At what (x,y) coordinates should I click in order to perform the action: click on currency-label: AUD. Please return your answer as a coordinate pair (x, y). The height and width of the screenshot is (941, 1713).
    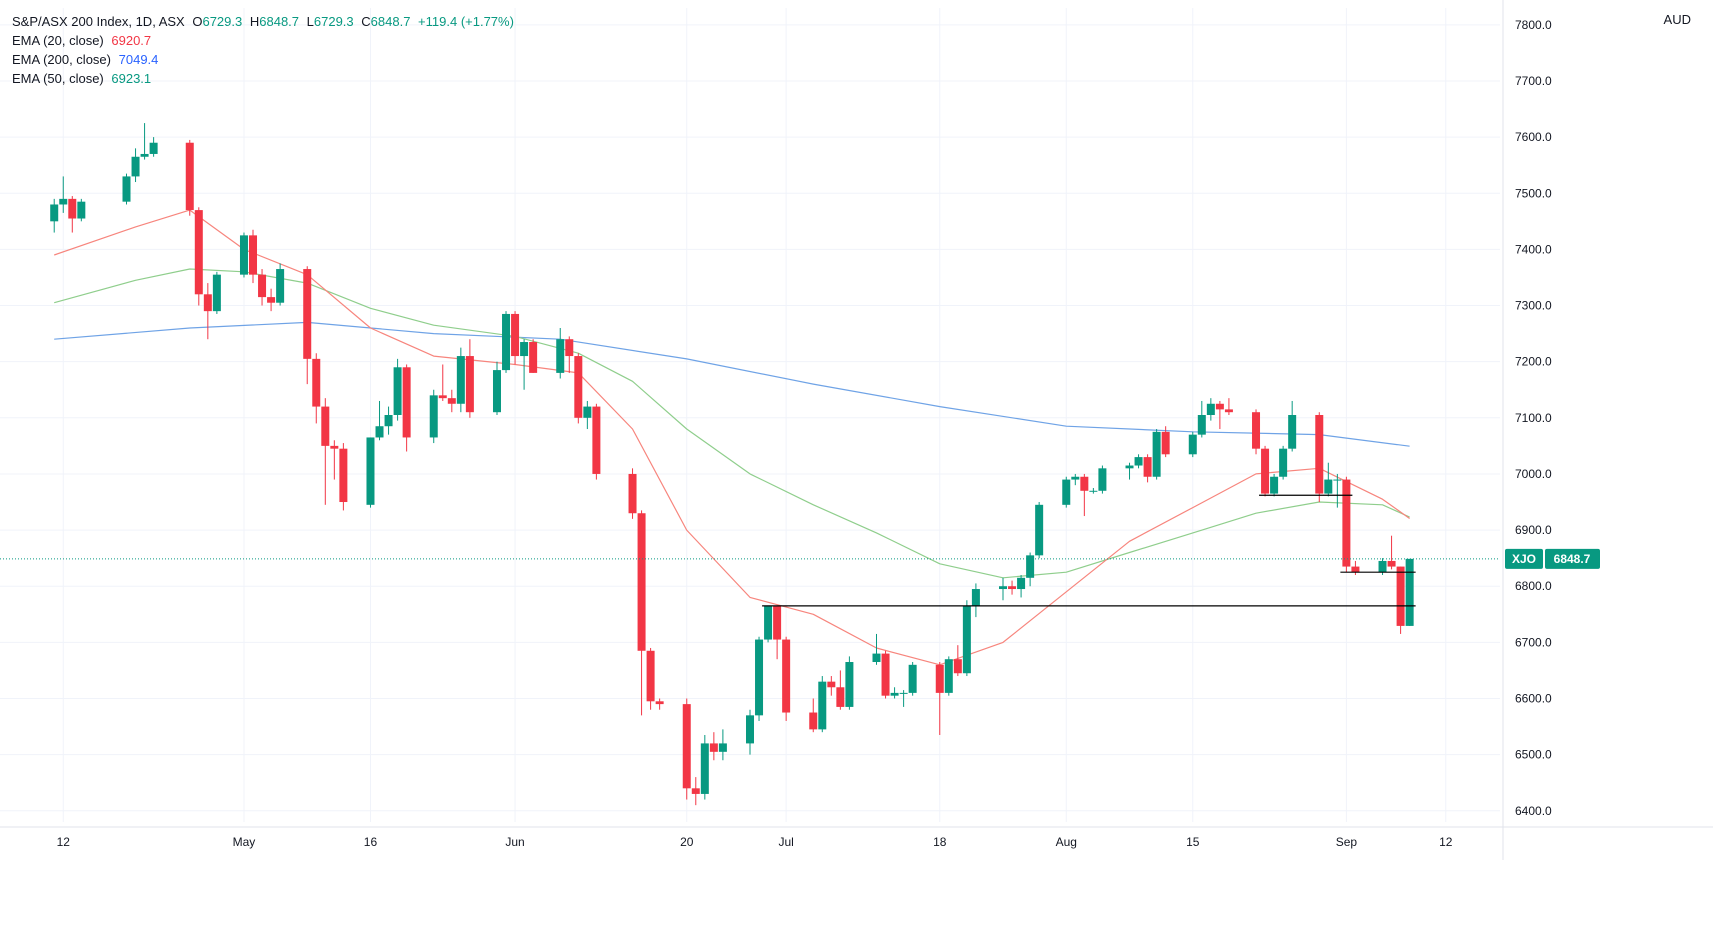
    Looking at the image, I should click on (1677, 19).